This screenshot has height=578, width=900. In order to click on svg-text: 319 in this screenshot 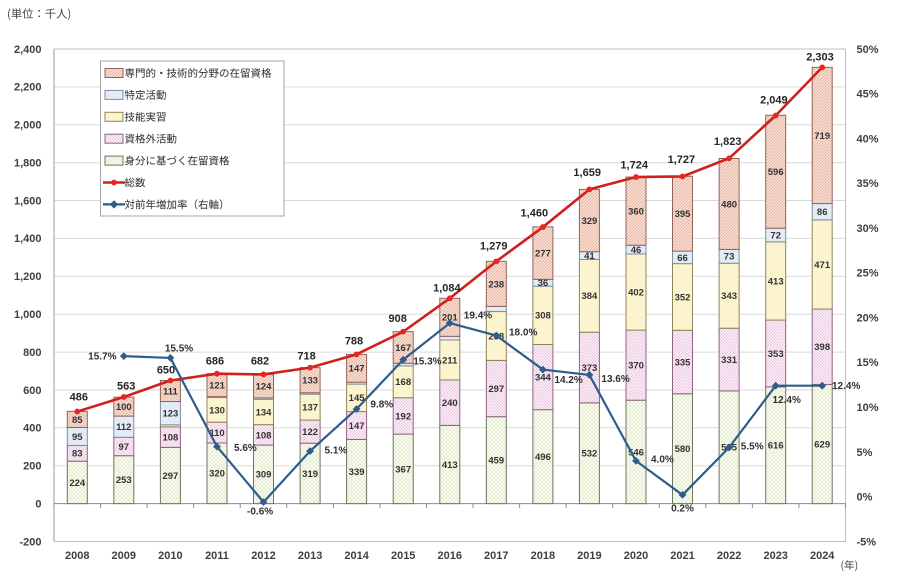, I will do `click(310, 474)`.